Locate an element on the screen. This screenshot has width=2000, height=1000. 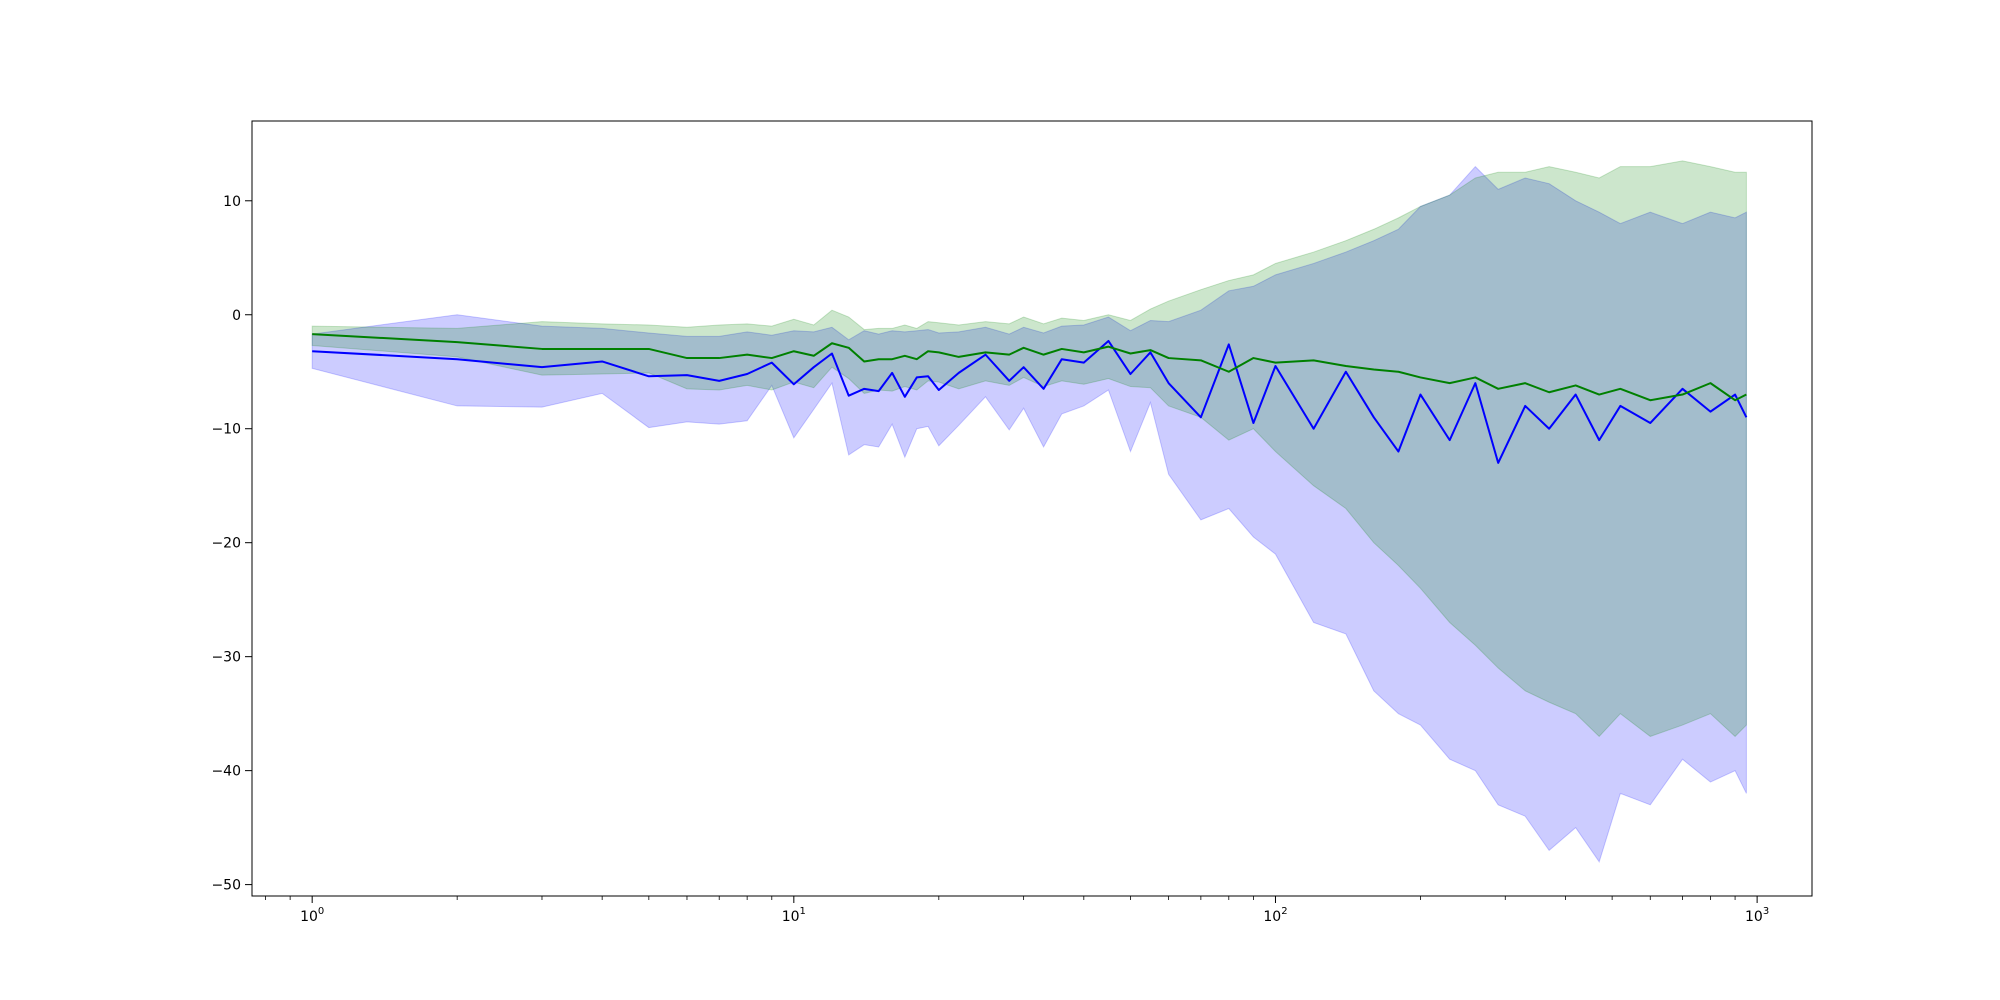
y-tick-label: 10 is located at coordinates (232, 202).